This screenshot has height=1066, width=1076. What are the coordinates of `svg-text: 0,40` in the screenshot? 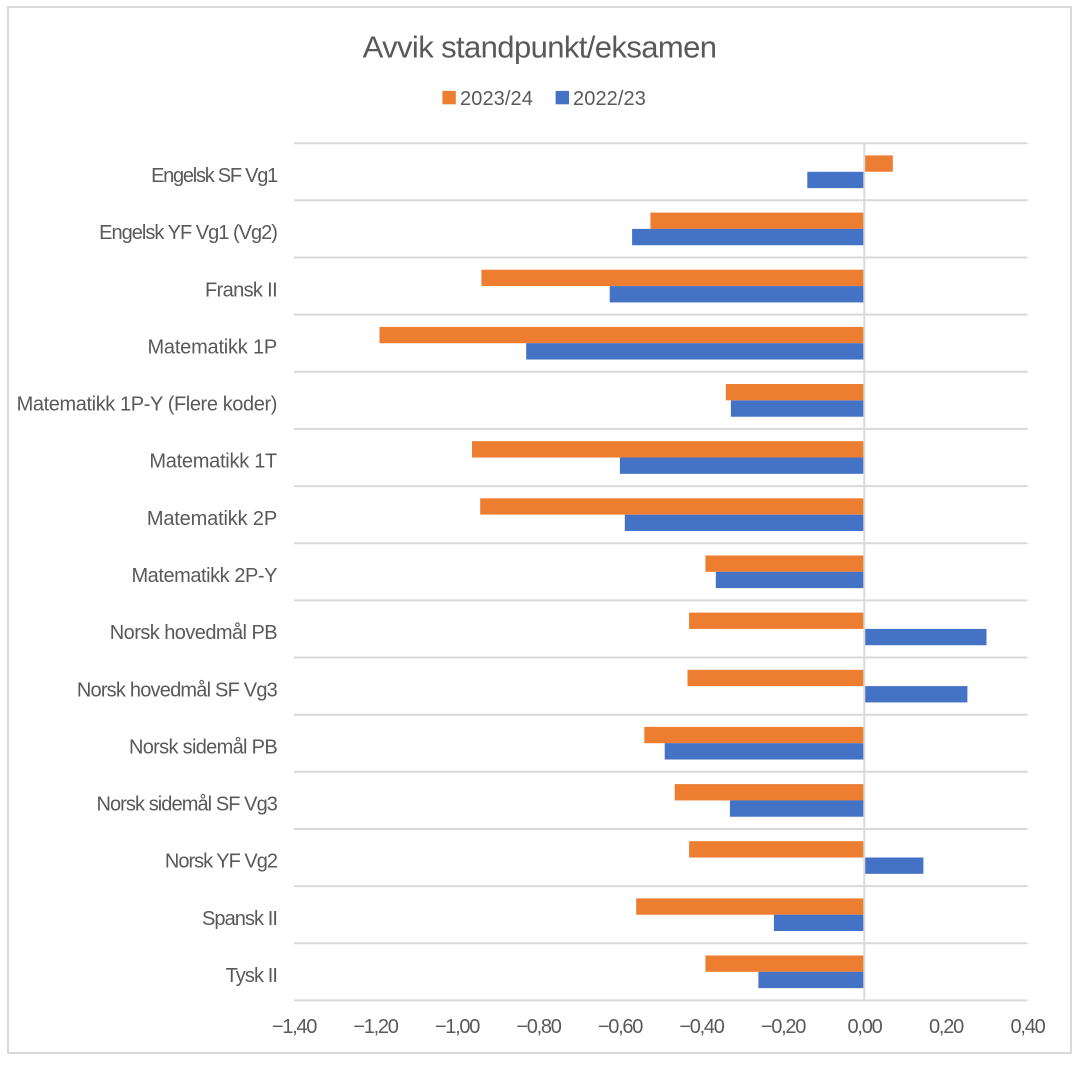 It's located at (1028, 1027).